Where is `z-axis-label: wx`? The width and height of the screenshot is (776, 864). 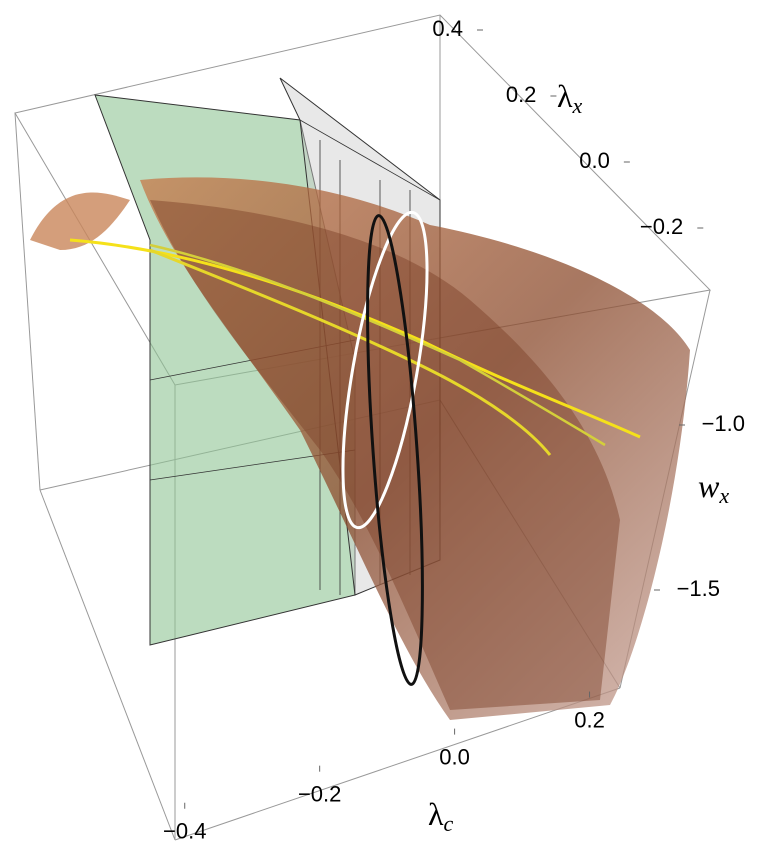
z-axis-label: wx is located at coordinates (713, 488).